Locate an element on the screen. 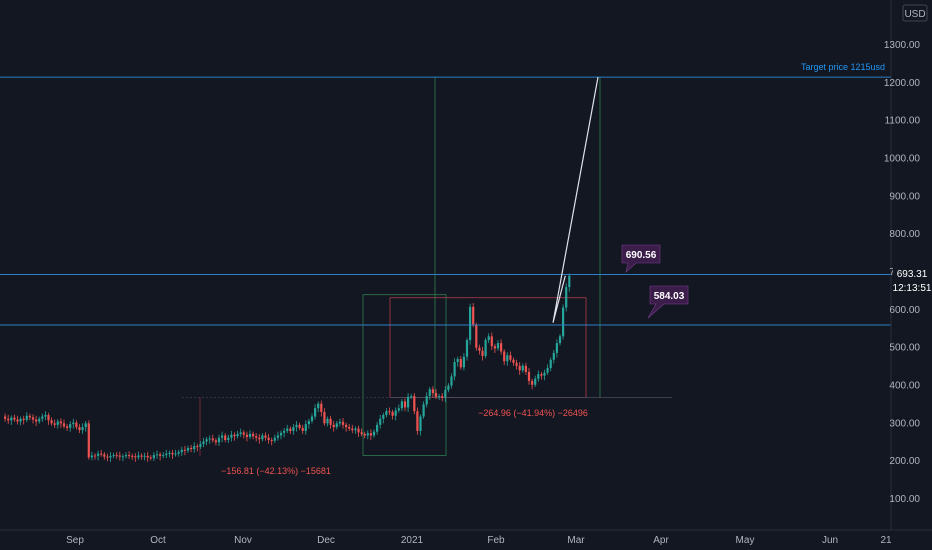 The width and height of the screenshot is (932, 550). time-axis: Sep Oct Nov Dec 2021 Feb Mar Apr May Jun 21 is located at coordinates (466, 537).